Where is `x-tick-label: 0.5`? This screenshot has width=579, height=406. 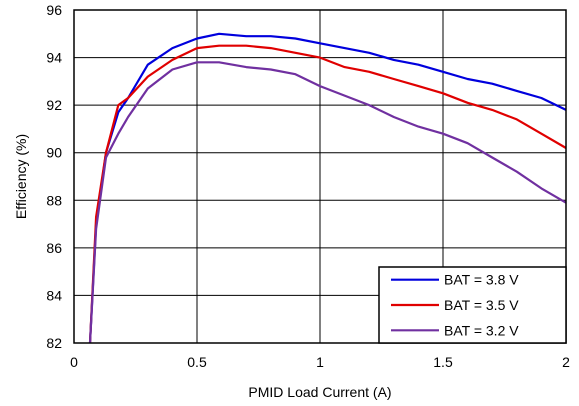 x-tick-label: 0.5 is located at coordinates (197, 362).